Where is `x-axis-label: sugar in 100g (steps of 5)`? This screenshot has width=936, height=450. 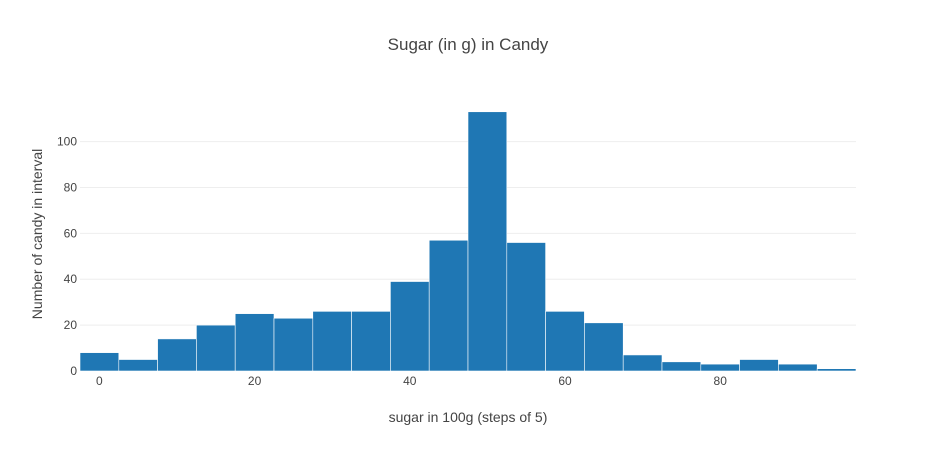
x-axis-label: sugar in 100g (steps of 5) is located at coordinates (468, 417).